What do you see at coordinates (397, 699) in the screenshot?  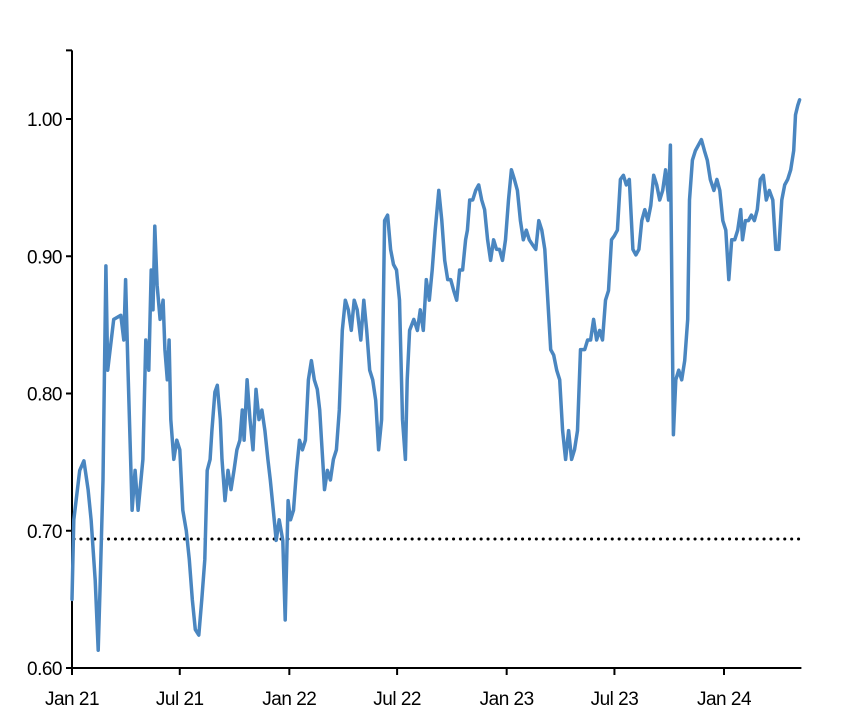 I see `x-tick-label: Jul 22` at bounding box center [397, 699].